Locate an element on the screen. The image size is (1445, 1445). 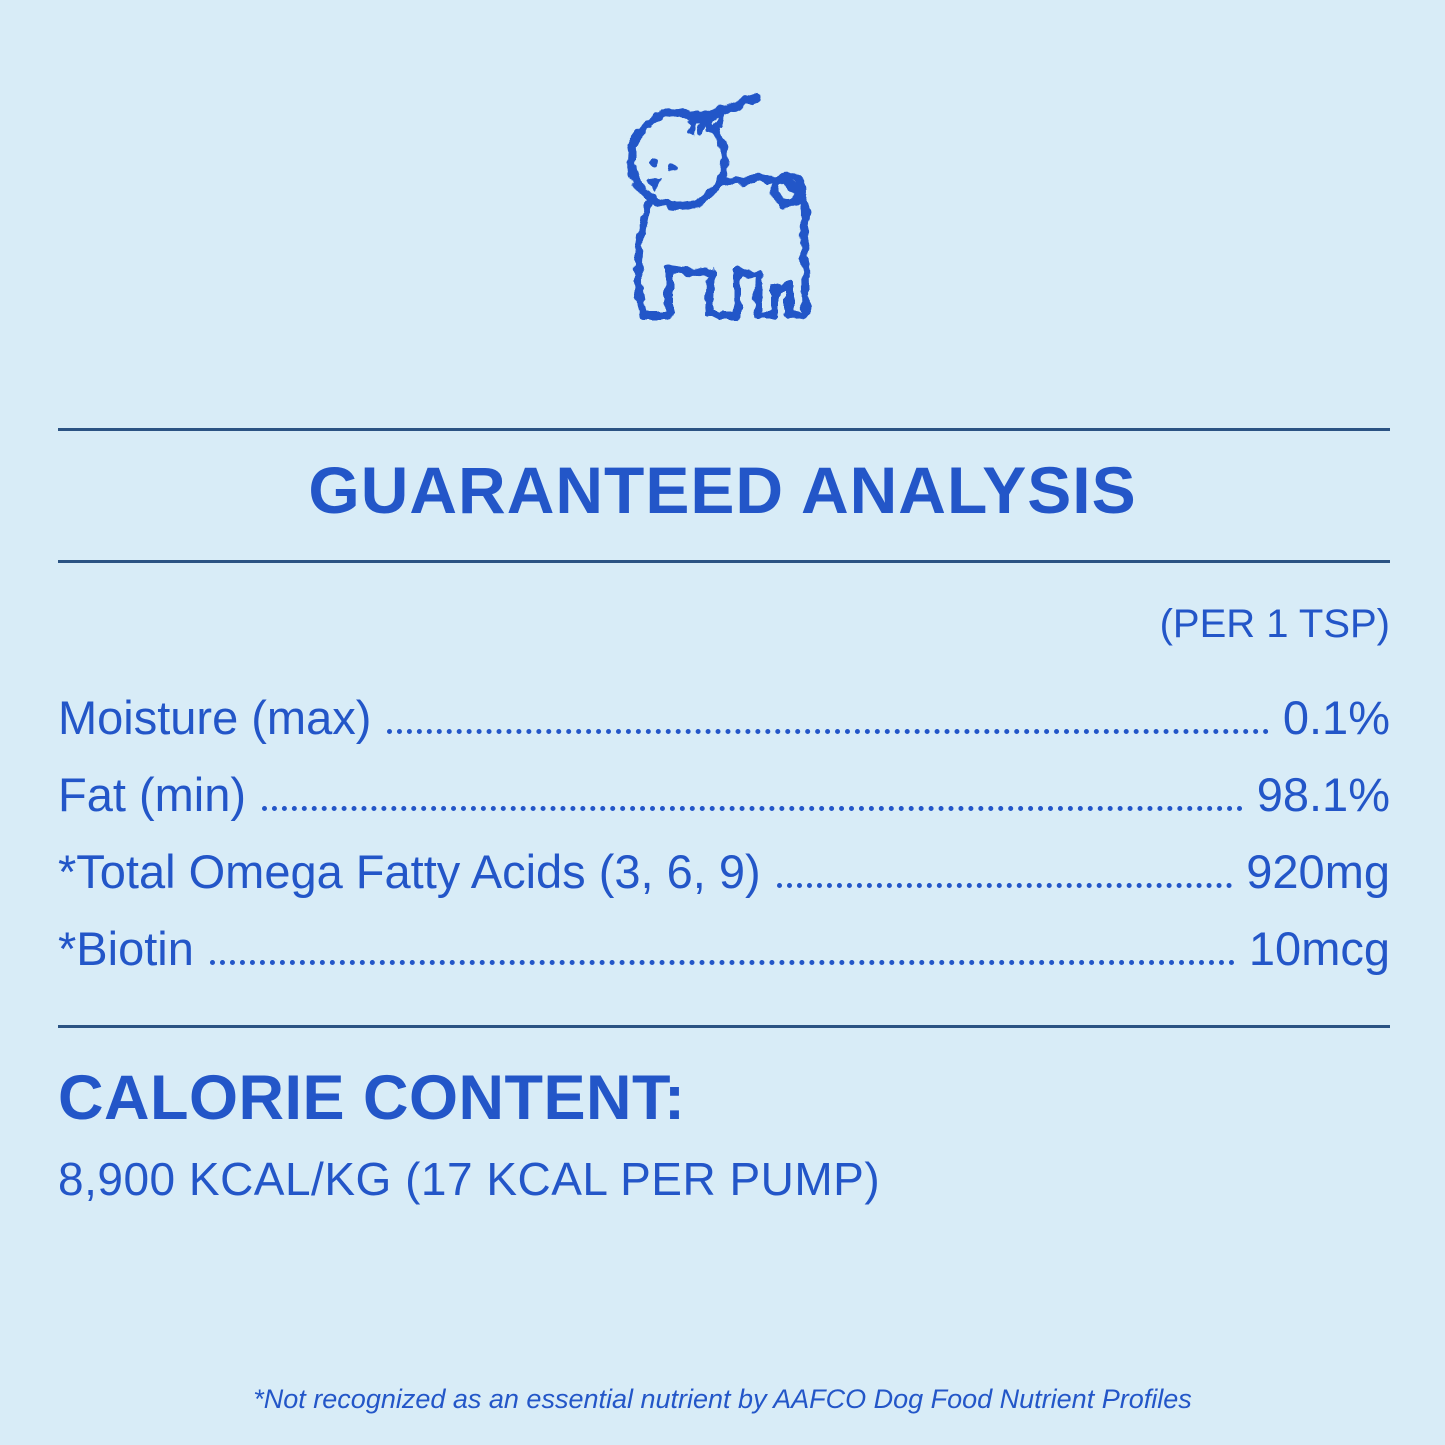
calorie-content-title: CALORIE CONTENT: is located at coordinates (372, 1098).